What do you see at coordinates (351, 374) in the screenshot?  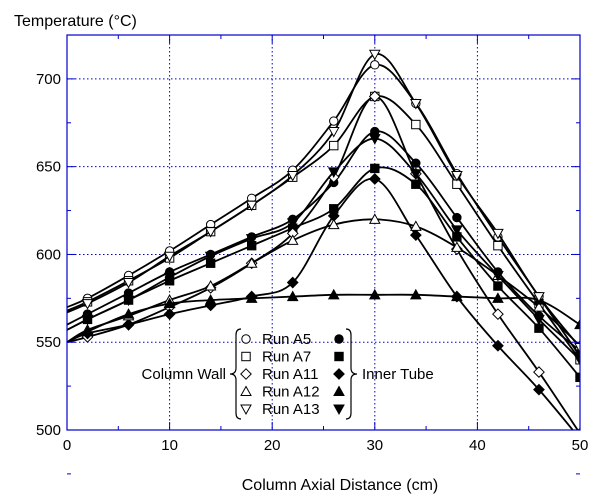 I see `legend-brace-right` at bounding box center [351, 374].